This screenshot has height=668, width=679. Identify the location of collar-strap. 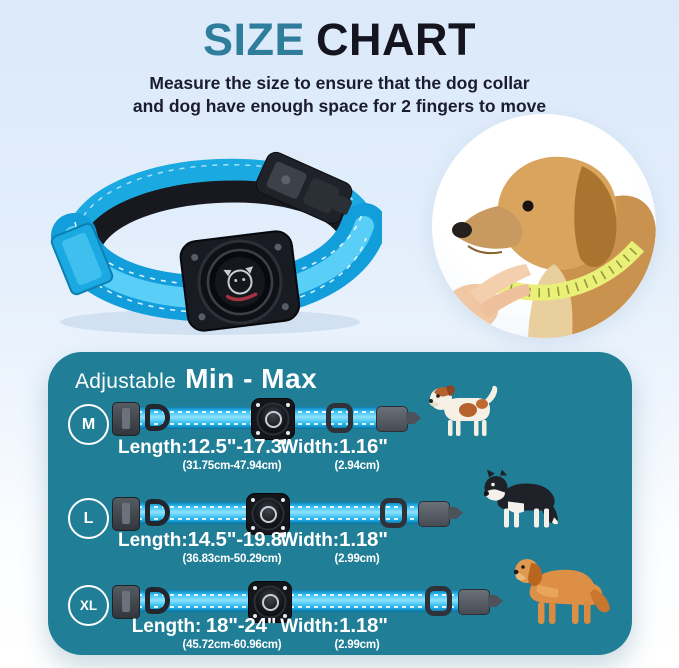
(304, 601).